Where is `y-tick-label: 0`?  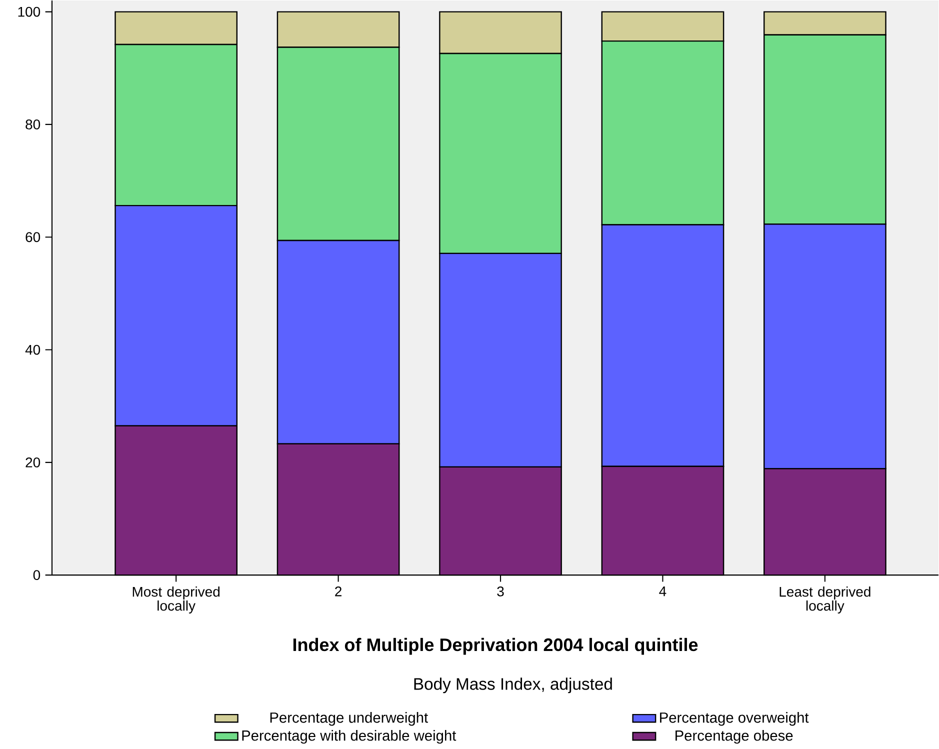
y-tick-label: 0 is located at coordinates (36, 575).